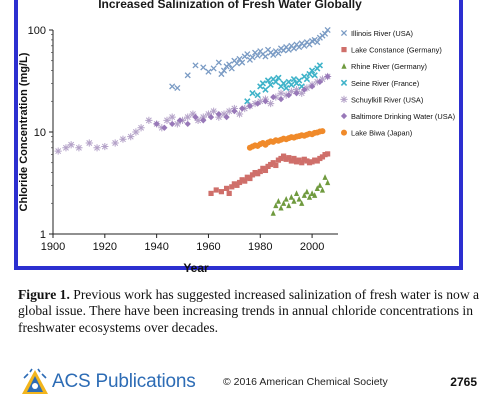 Image resolution: width=495 pixels, height=400 pixels. What do you see at coordinates (381, 133) in the screenshot?
I see `legend-entry: Lake Biwa (Japan)` at bounding box center [381, 133].